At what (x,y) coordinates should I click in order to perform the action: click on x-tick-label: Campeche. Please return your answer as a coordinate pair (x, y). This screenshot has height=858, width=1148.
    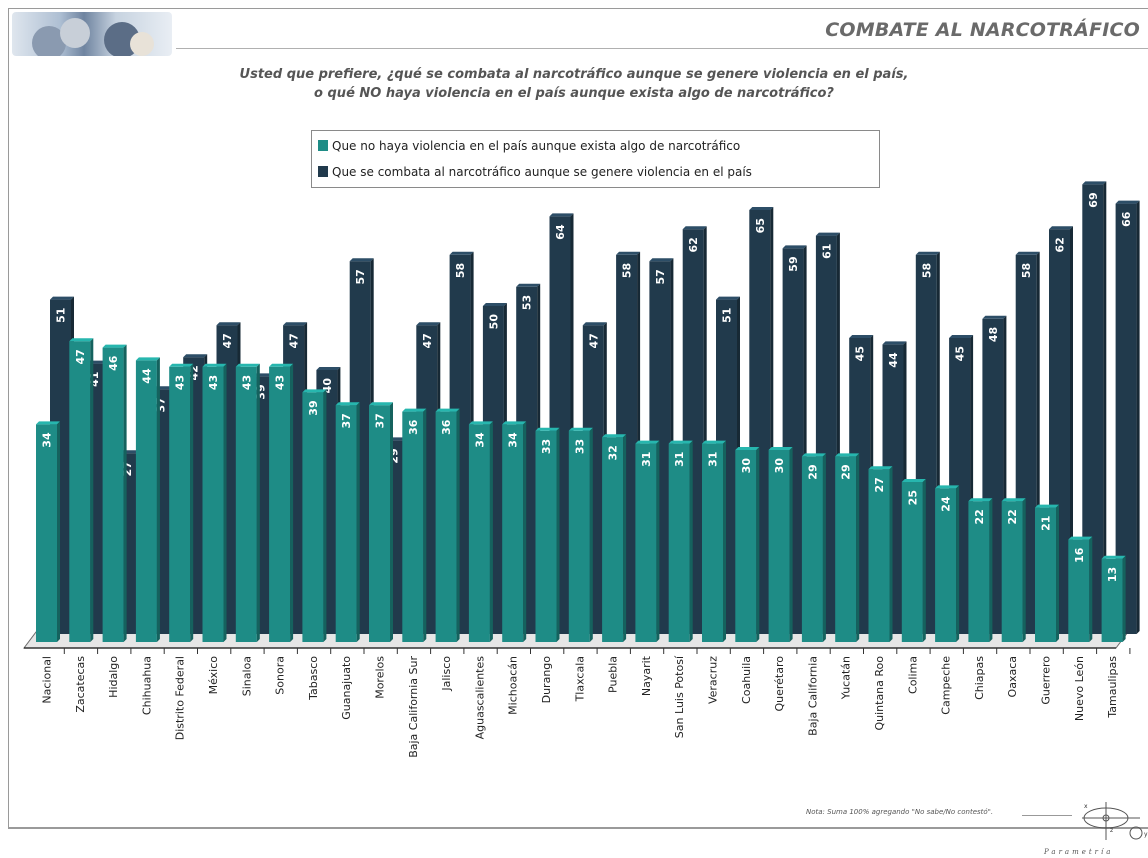
    Looking at the image, I should click on (946, 685).